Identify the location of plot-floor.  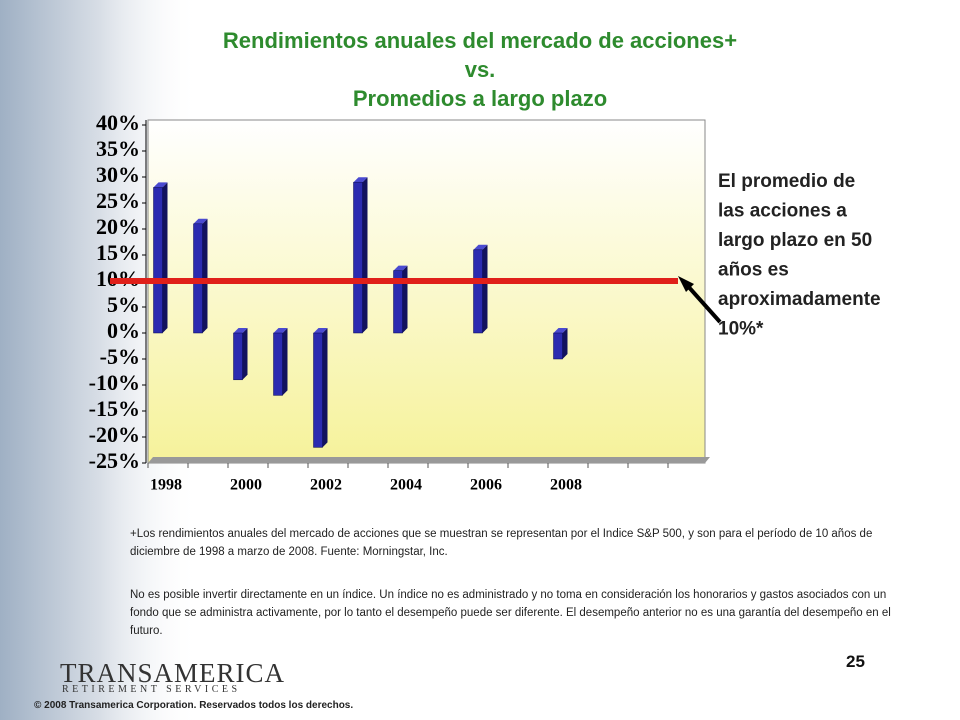
(429, 460).